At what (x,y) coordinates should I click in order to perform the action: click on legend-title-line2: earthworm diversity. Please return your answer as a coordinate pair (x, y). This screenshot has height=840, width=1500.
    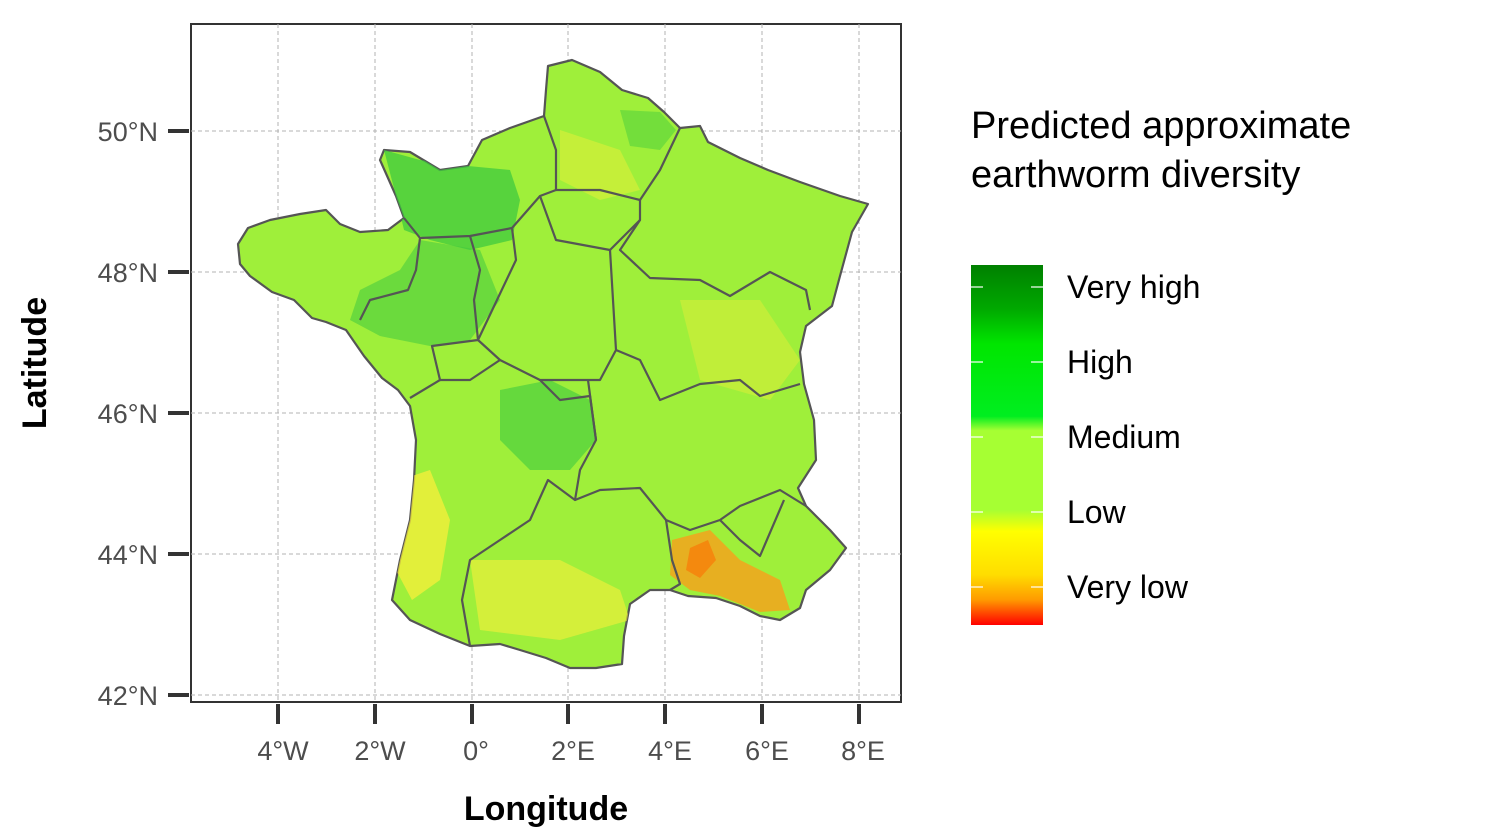
    Looking at the image, I should click on (1135, 175).